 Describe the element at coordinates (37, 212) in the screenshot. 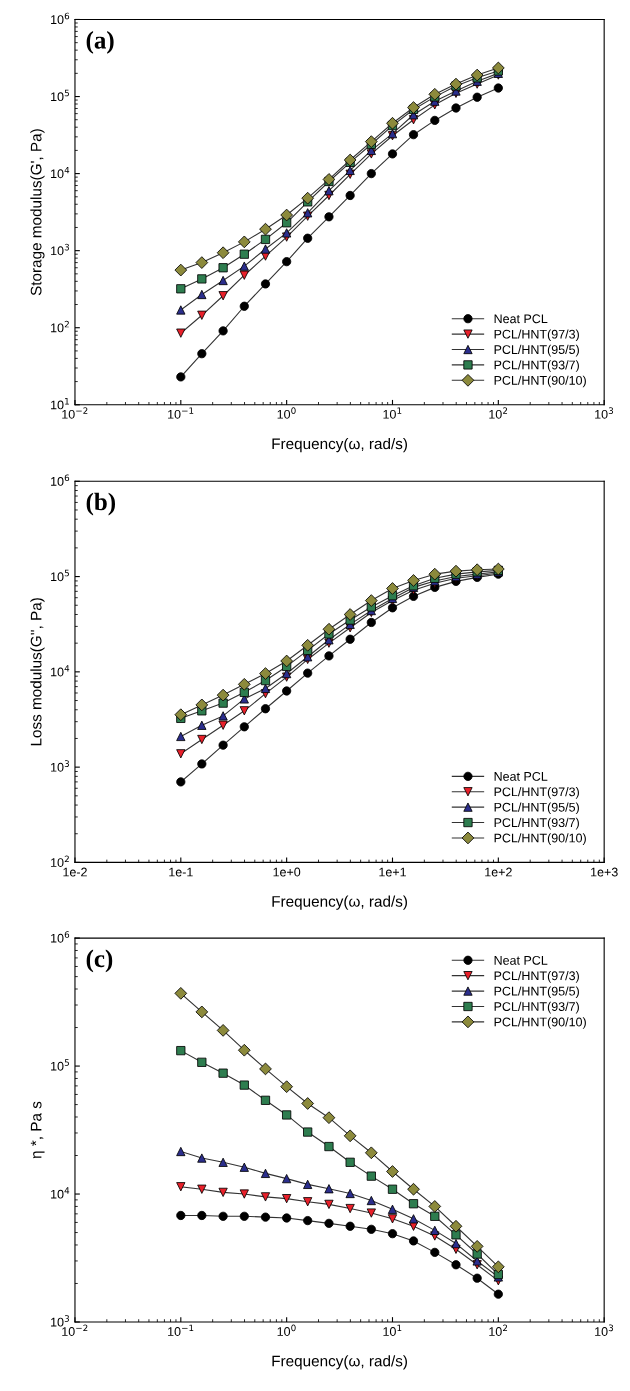

I see `y-axis-title: Storage modulus(G', Pa)` at that location.